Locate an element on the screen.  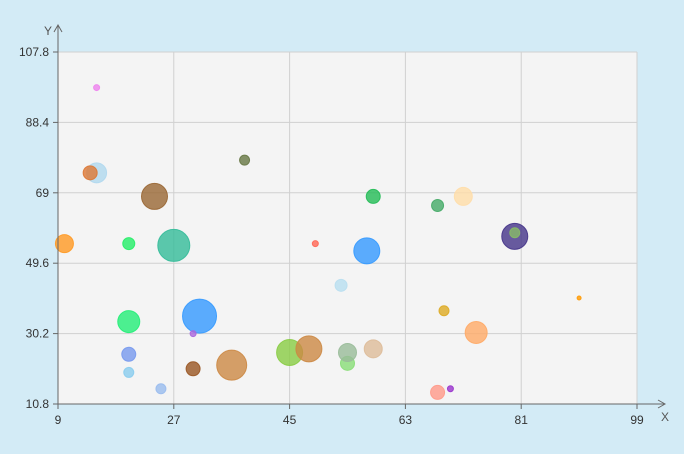
y-tick-label: 30.2 is located at coordinates (38, 334).